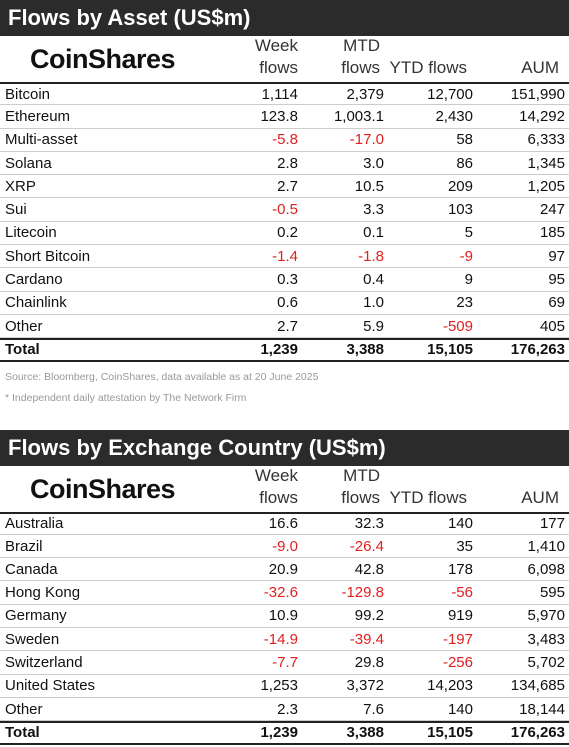 Image resolution: width=569 pixels, height=747 pixels. Describe the element at coordinates (454, 116) in the screenshot. I see `ytd-flows-cell: 2,430` at that location.